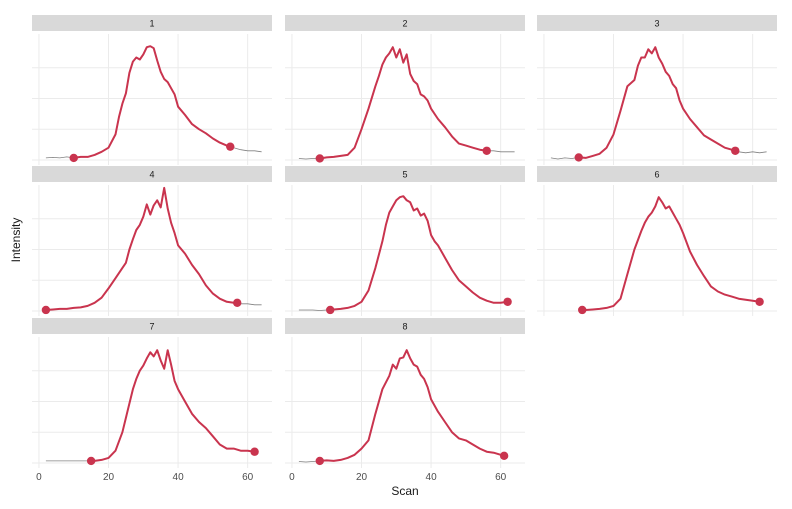  I want to click on facet-panel-8: 8, so click(405, 393).